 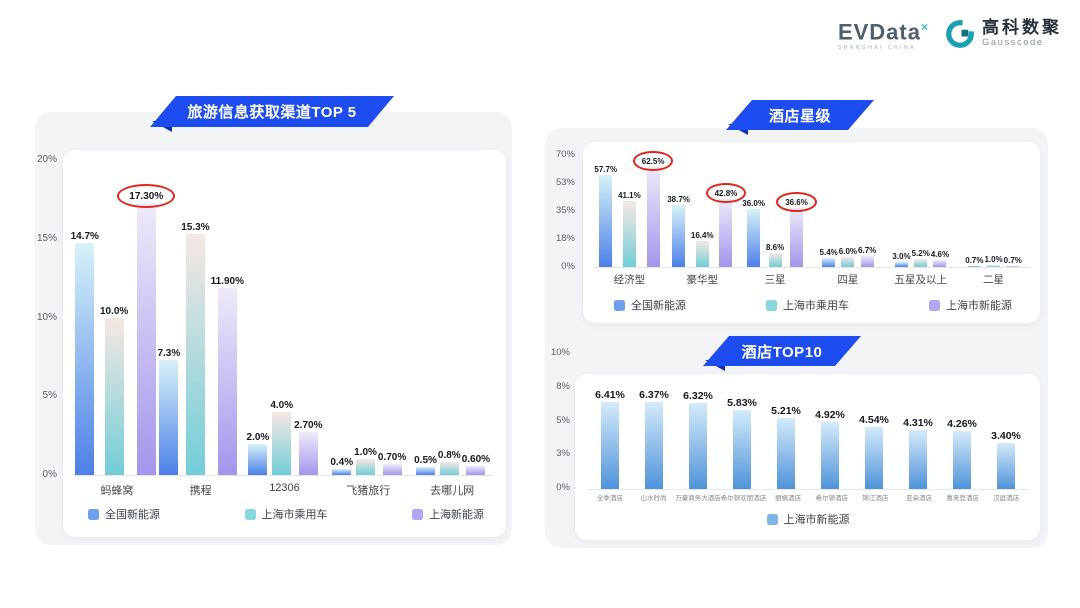 I want to click on value-label: 0.8%, so click(x=449, y=456).